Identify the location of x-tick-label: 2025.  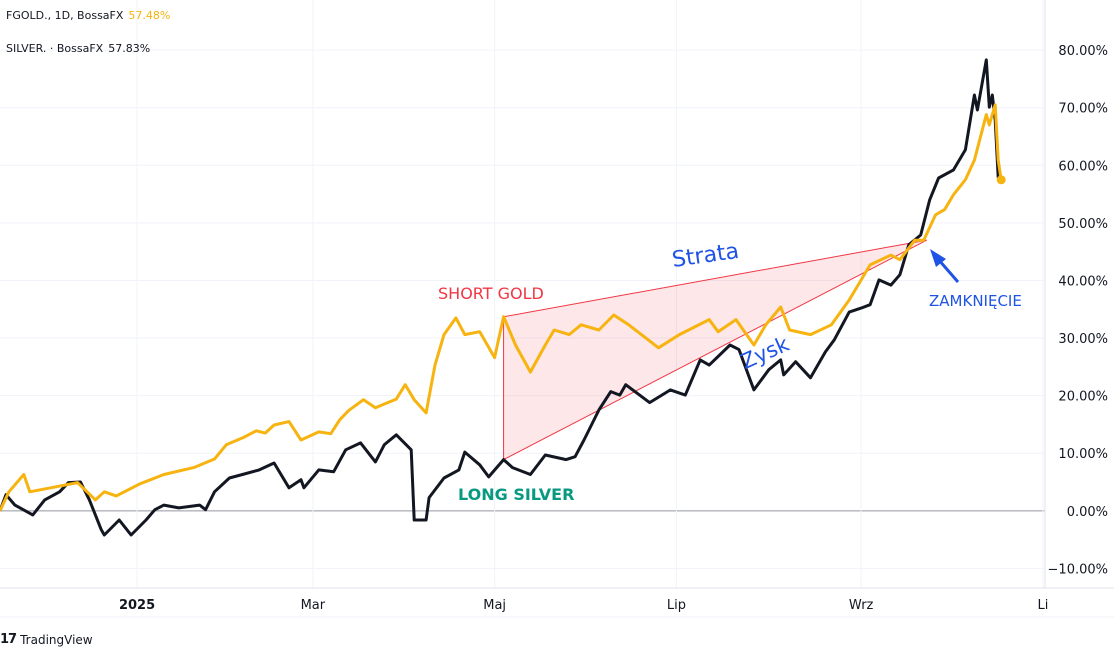
(137, 605).